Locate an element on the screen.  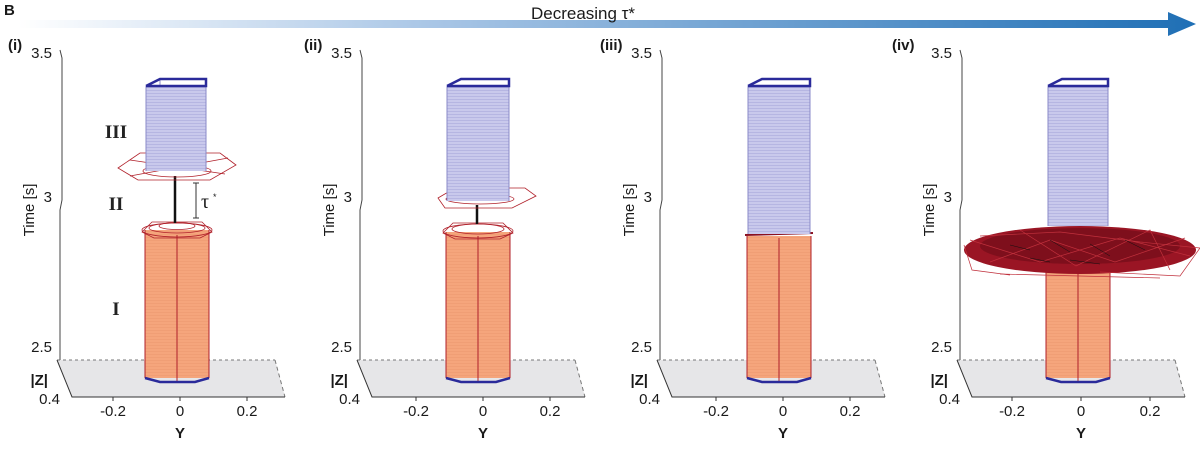
phase-label-i: I is located at coordinates (115, 309).